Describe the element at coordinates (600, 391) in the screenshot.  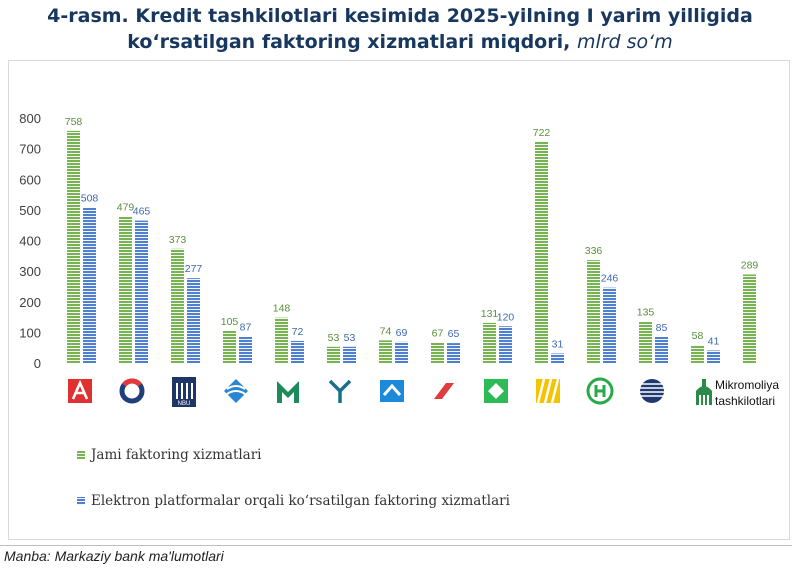
I see `bank-logo-h-icon` at that location.